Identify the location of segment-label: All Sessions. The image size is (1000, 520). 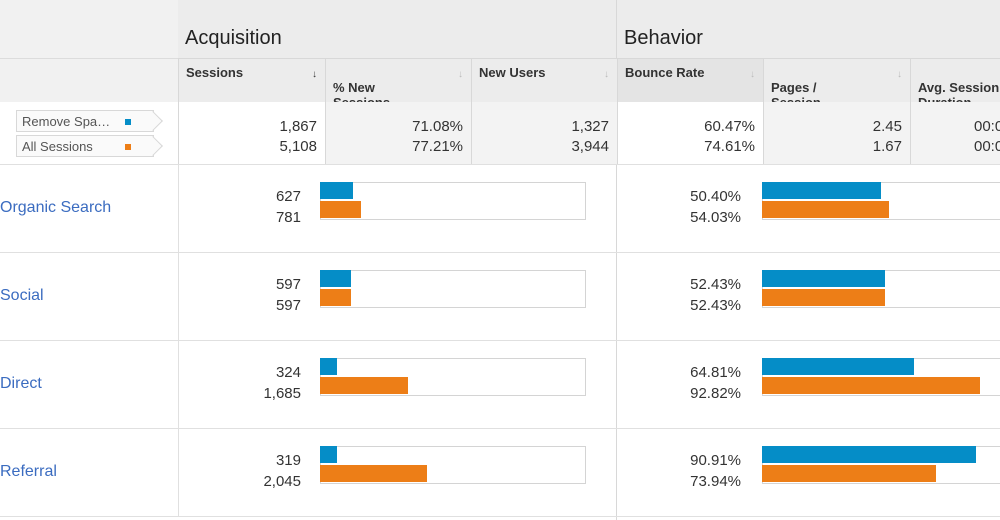
(57, 146).